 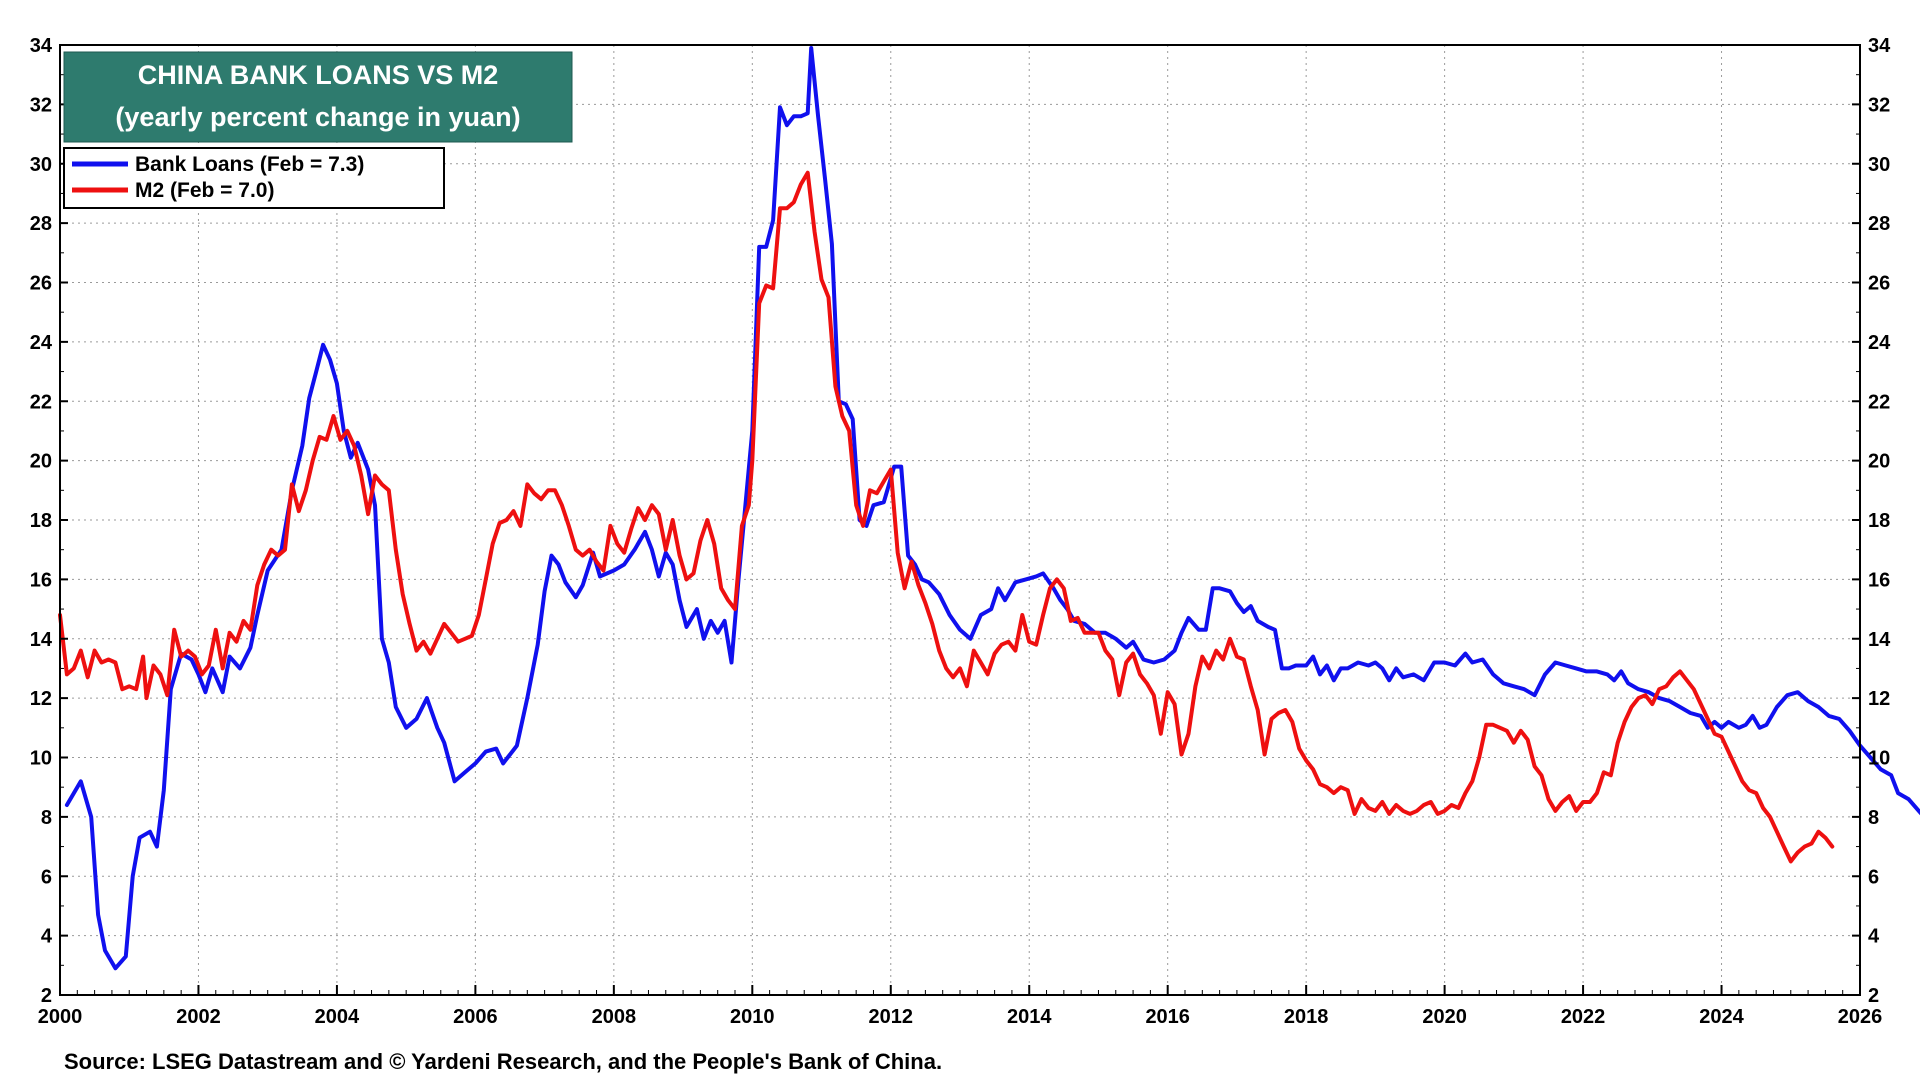 What do you see at coordinates (1879, 224) in the screenshot?
I see `y-tick-label-right: 28` at bounding box center [1879, 224].